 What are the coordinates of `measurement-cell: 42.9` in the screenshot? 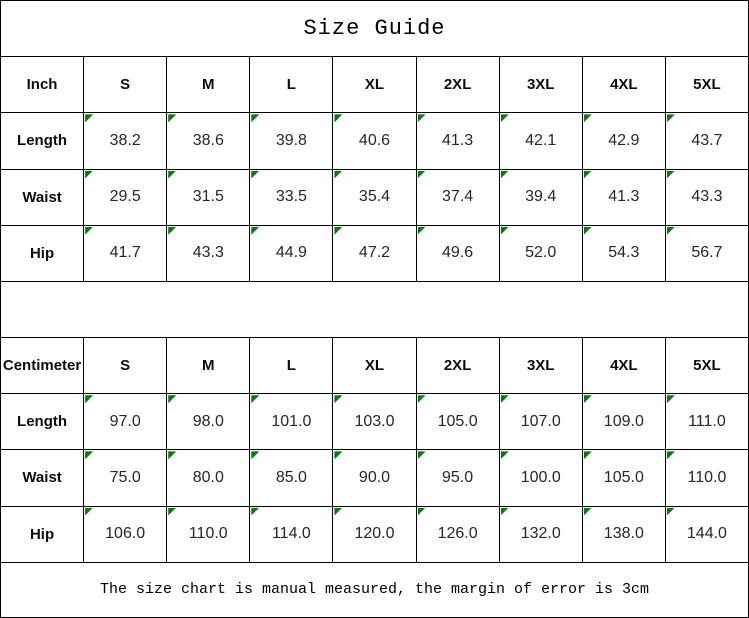 It's located at (623, 141).